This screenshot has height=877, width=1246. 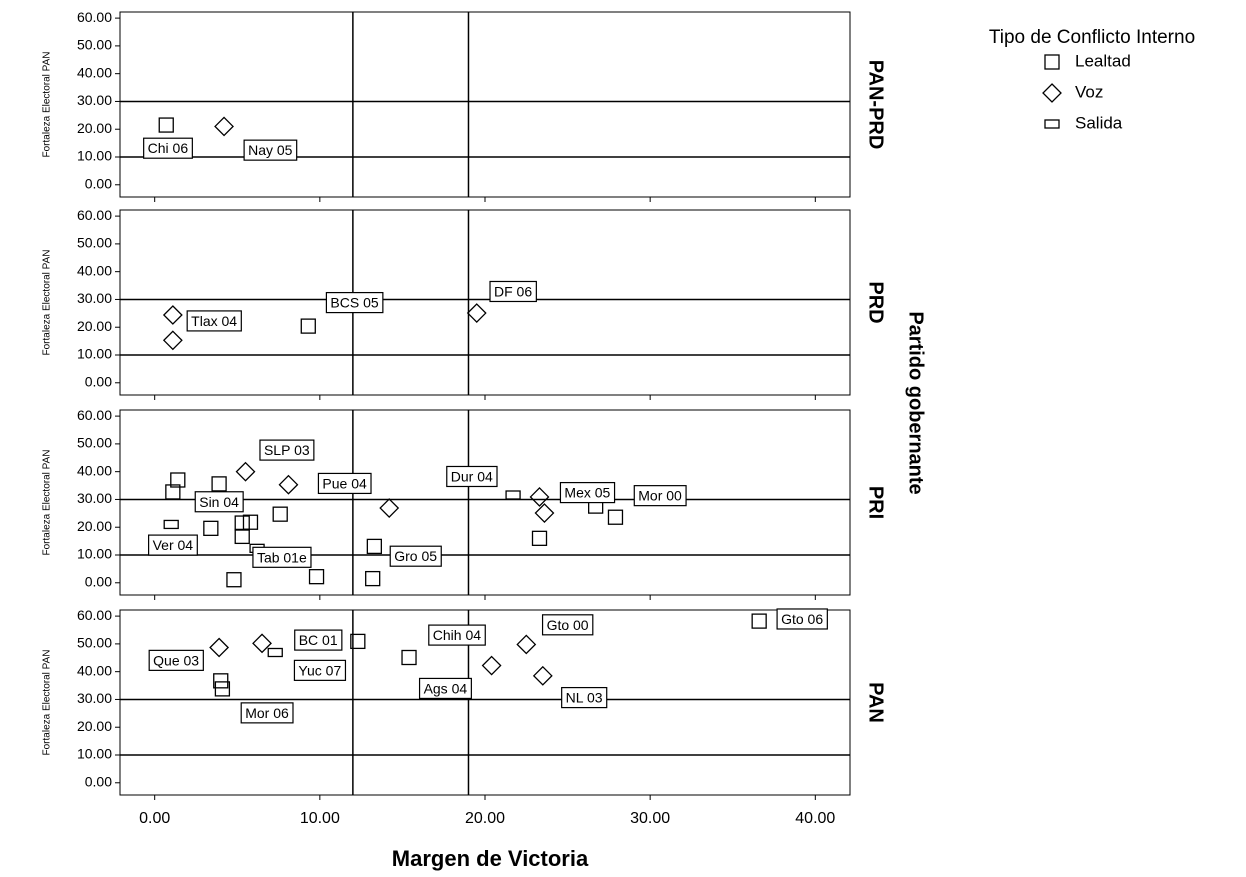 What do you see at coordinates (876, 502) in the screenshot?
I see `facet-label: PRI` at bounding box center [876, 502].